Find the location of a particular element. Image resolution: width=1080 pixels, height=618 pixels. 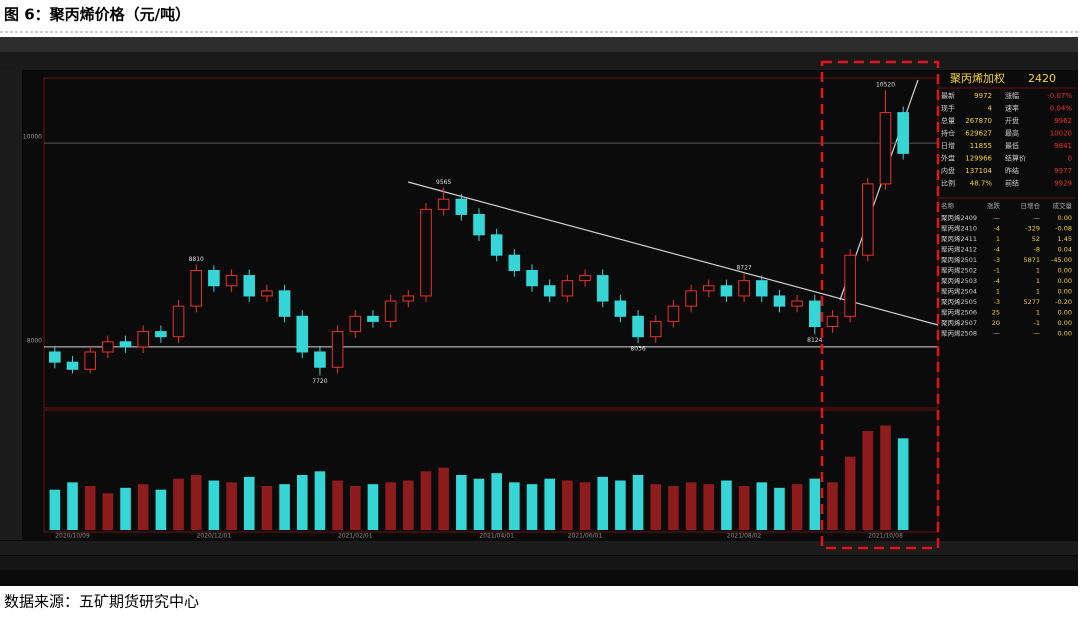

quote-cell: 267870 is located at coordinates (978, 121).